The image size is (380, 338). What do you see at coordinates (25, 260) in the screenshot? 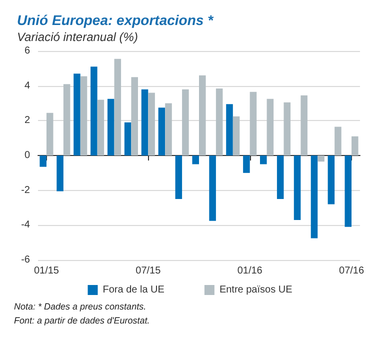
I see `y-tick-label: -6` at bounding box center [25, 260].